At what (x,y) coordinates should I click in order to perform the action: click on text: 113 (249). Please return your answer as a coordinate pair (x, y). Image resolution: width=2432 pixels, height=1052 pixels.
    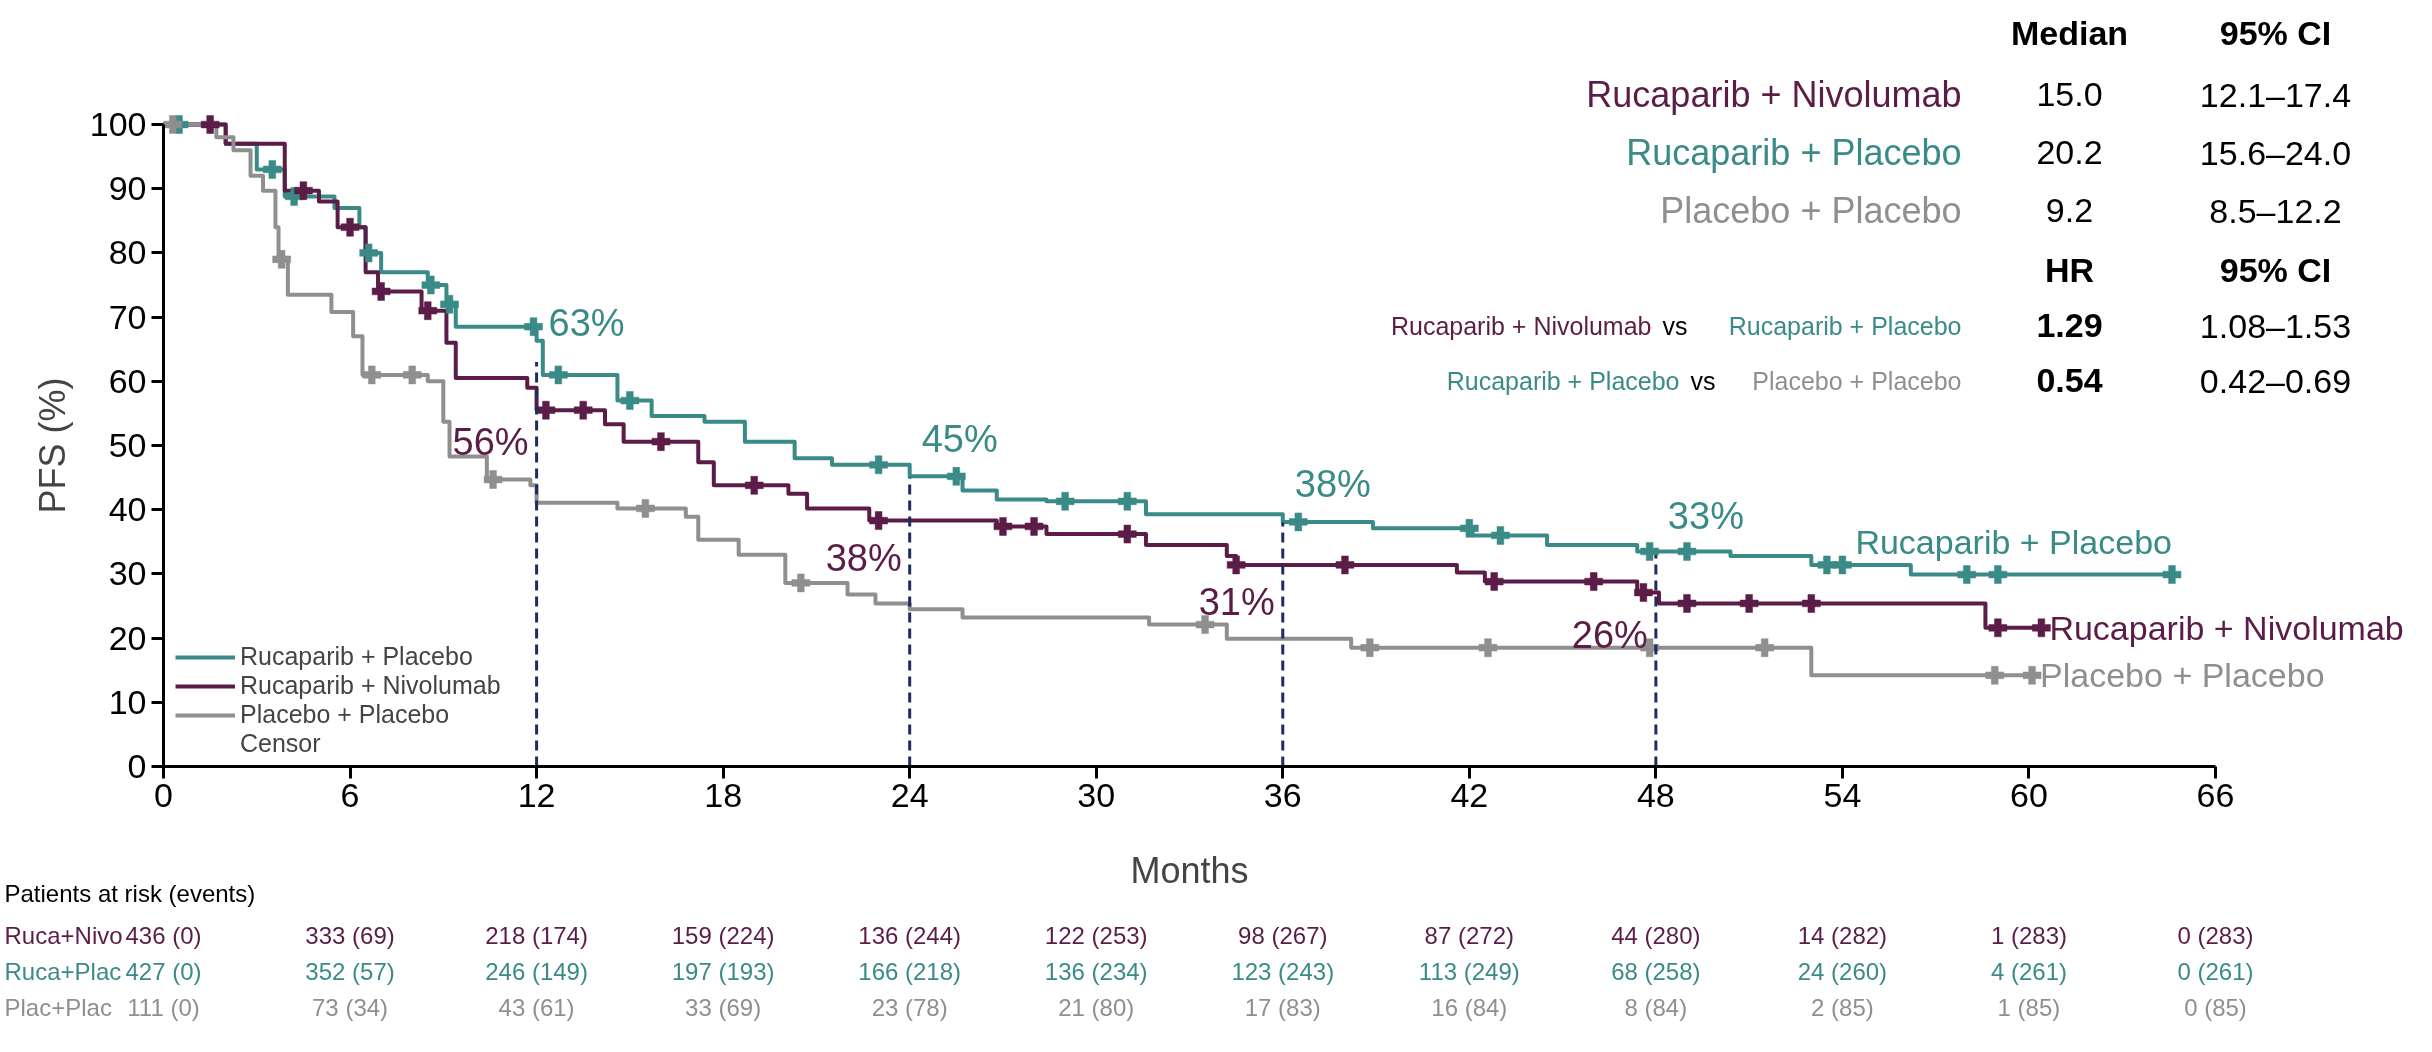
    Looking at the image, I should click on (1469, 971).